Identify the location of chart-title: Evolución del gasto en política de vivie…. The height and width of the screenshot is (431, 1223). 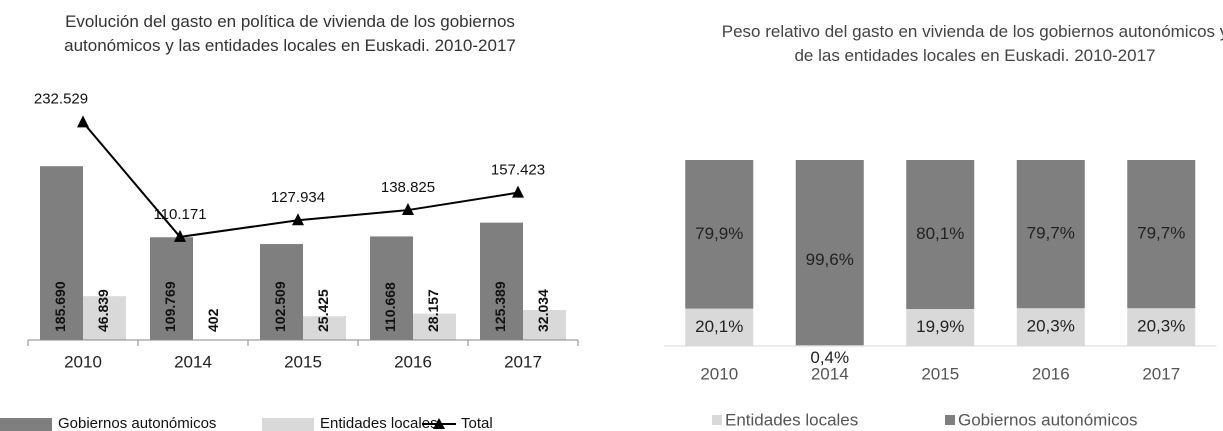
(290, 33).